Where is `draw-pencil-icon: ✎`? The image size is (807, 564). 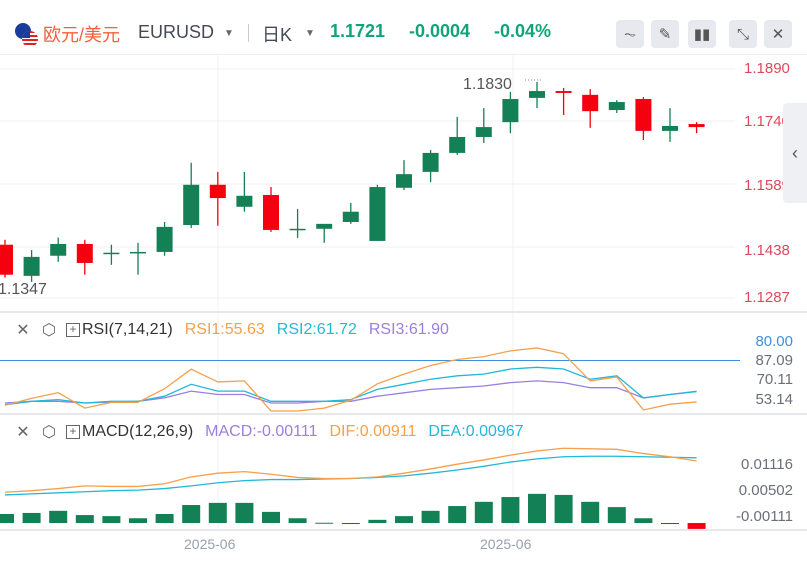
draw-pencil-icon: ✎ is located at coordinates (665, 34).